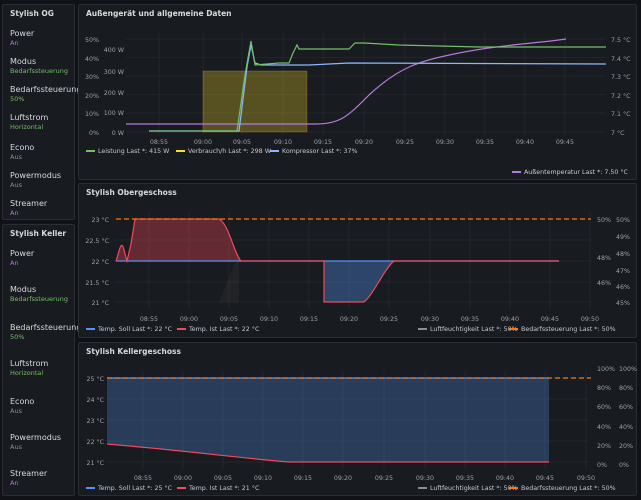  What do you see at coordinates (623, 237) in the screenshot?
I see `y-tick: 49%` at bounding box center [623, 237].